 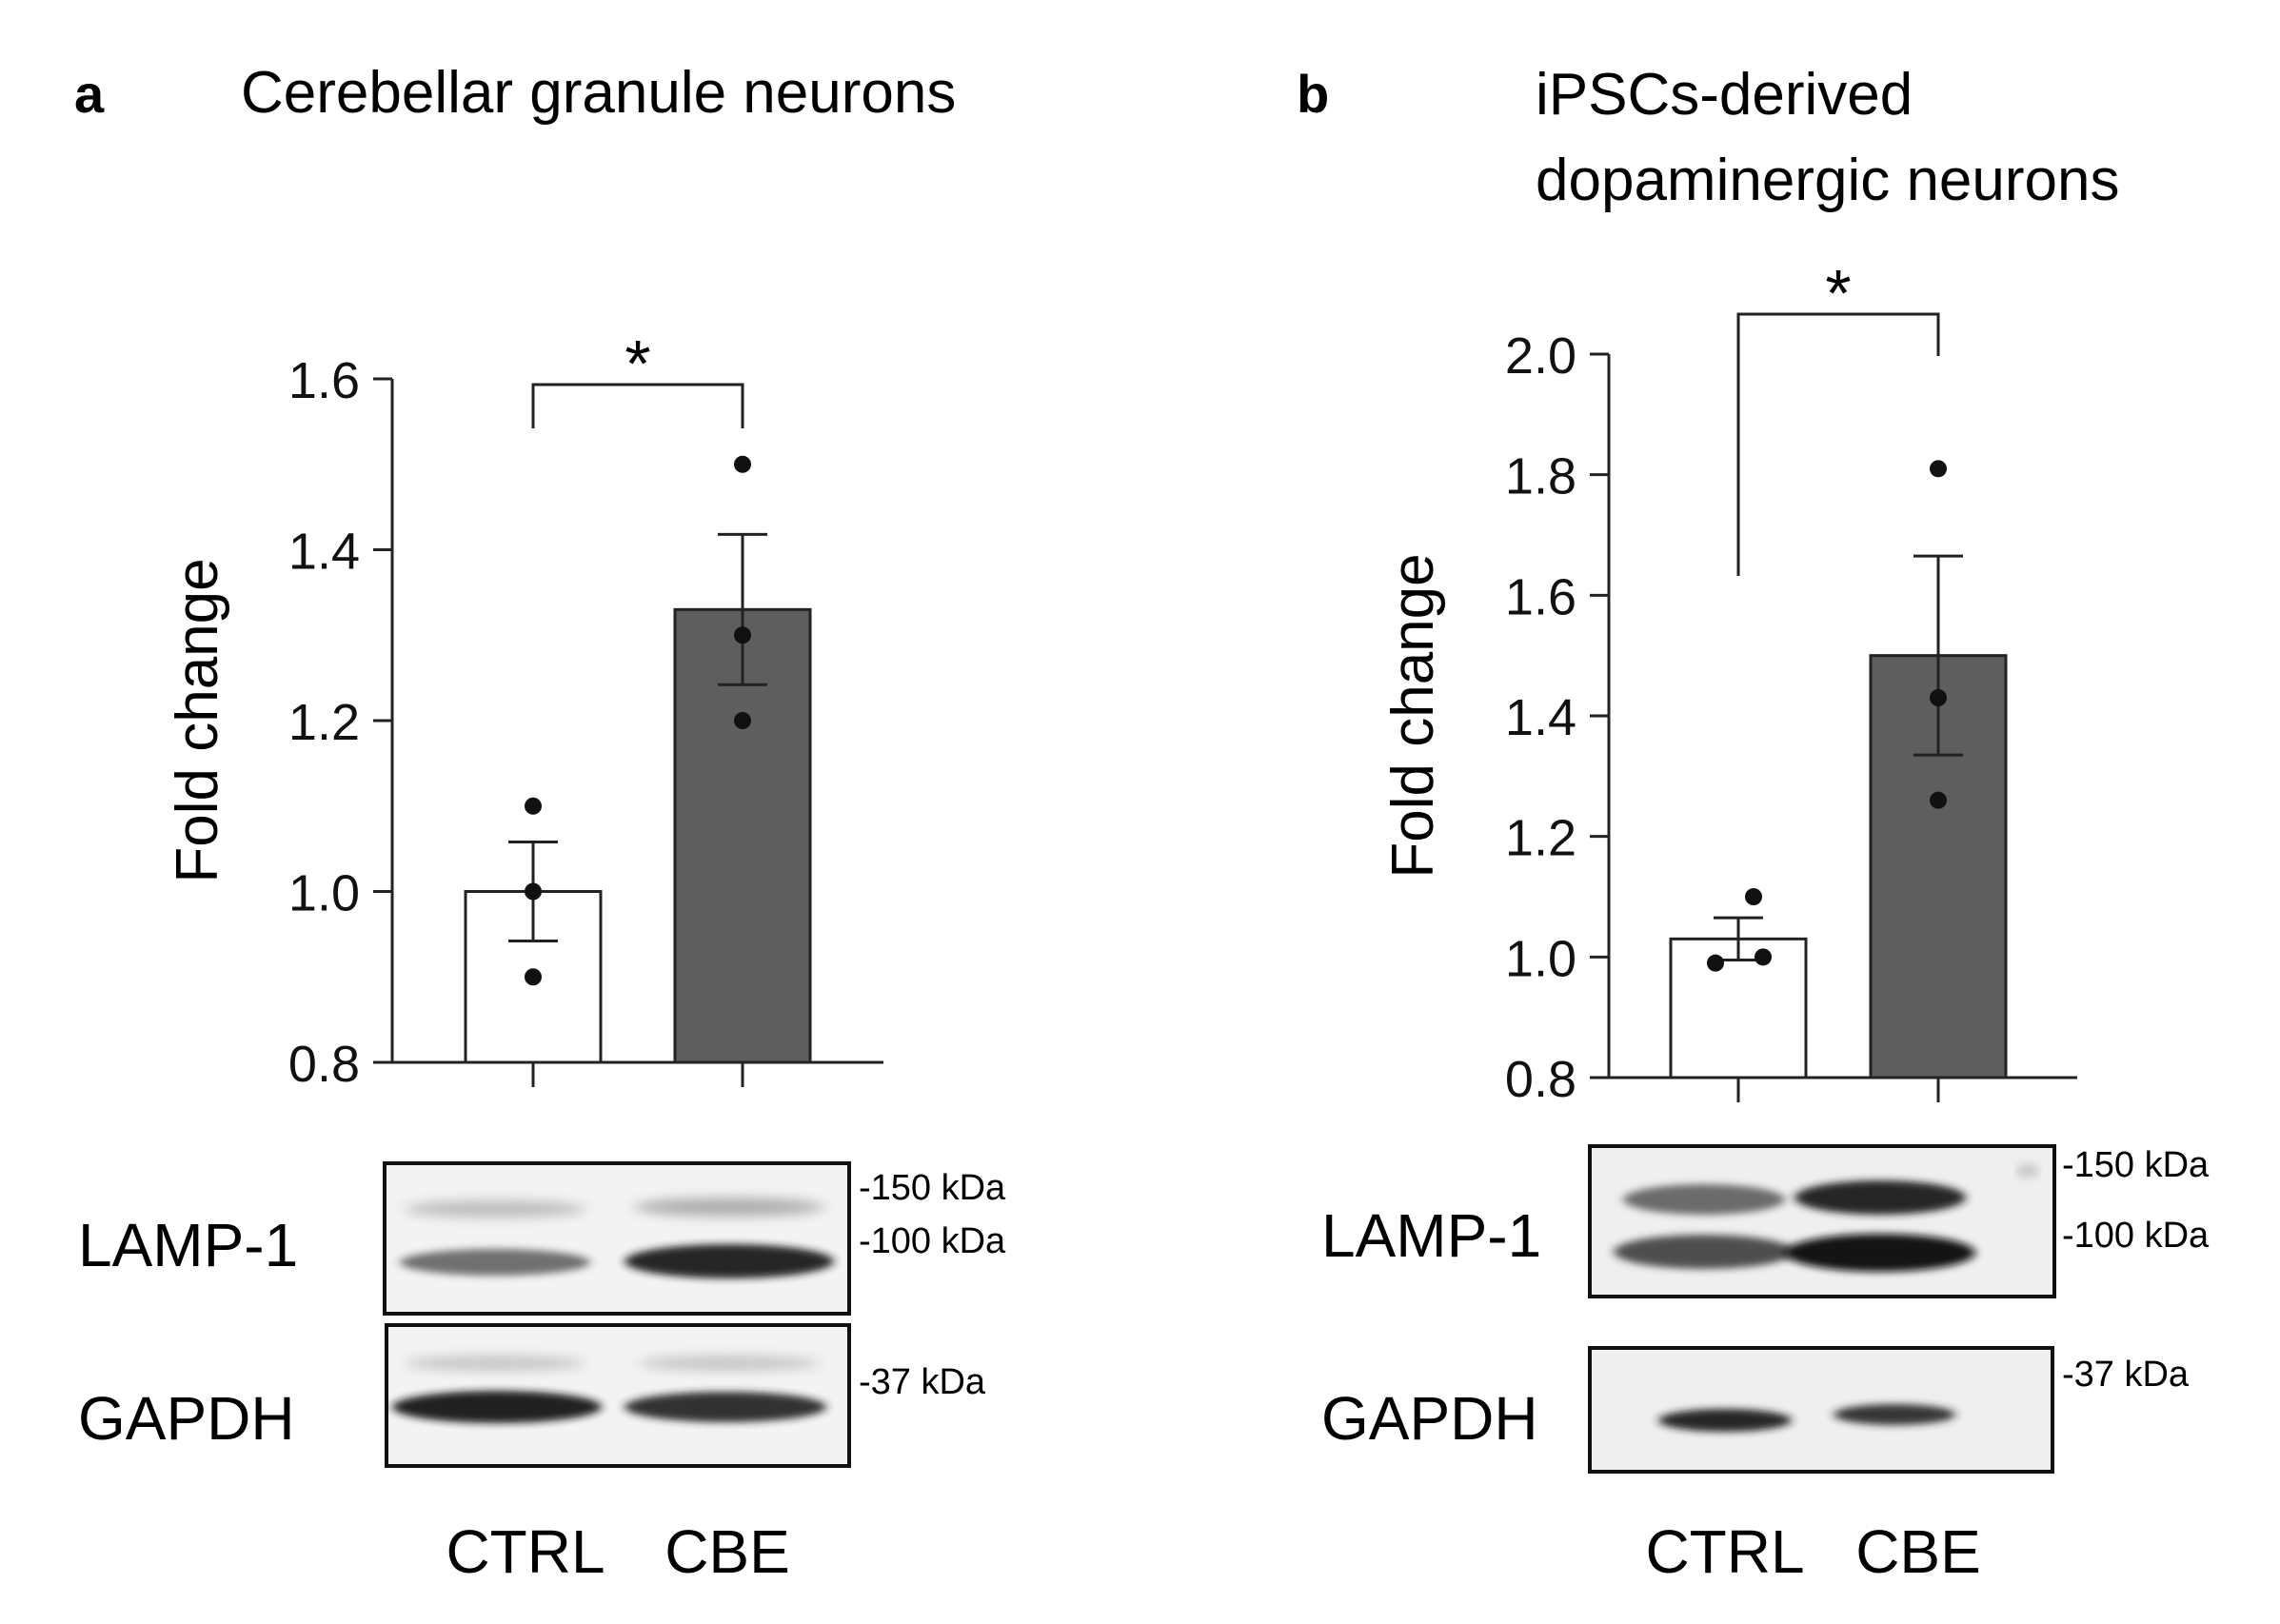 I want to click on western-blot-a: LAMP-1 GAPDH -150 kDa -100 kDa -37 kDa, so click(x=542, y=1373).